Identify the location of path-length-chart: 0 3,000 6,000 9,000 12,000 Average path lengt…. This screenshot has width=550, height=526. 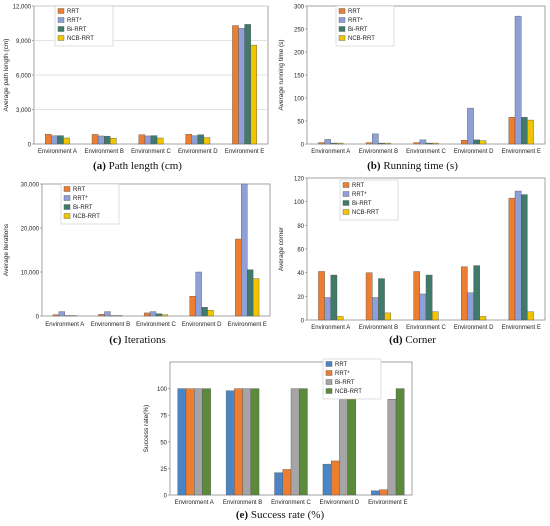
(136, 80).